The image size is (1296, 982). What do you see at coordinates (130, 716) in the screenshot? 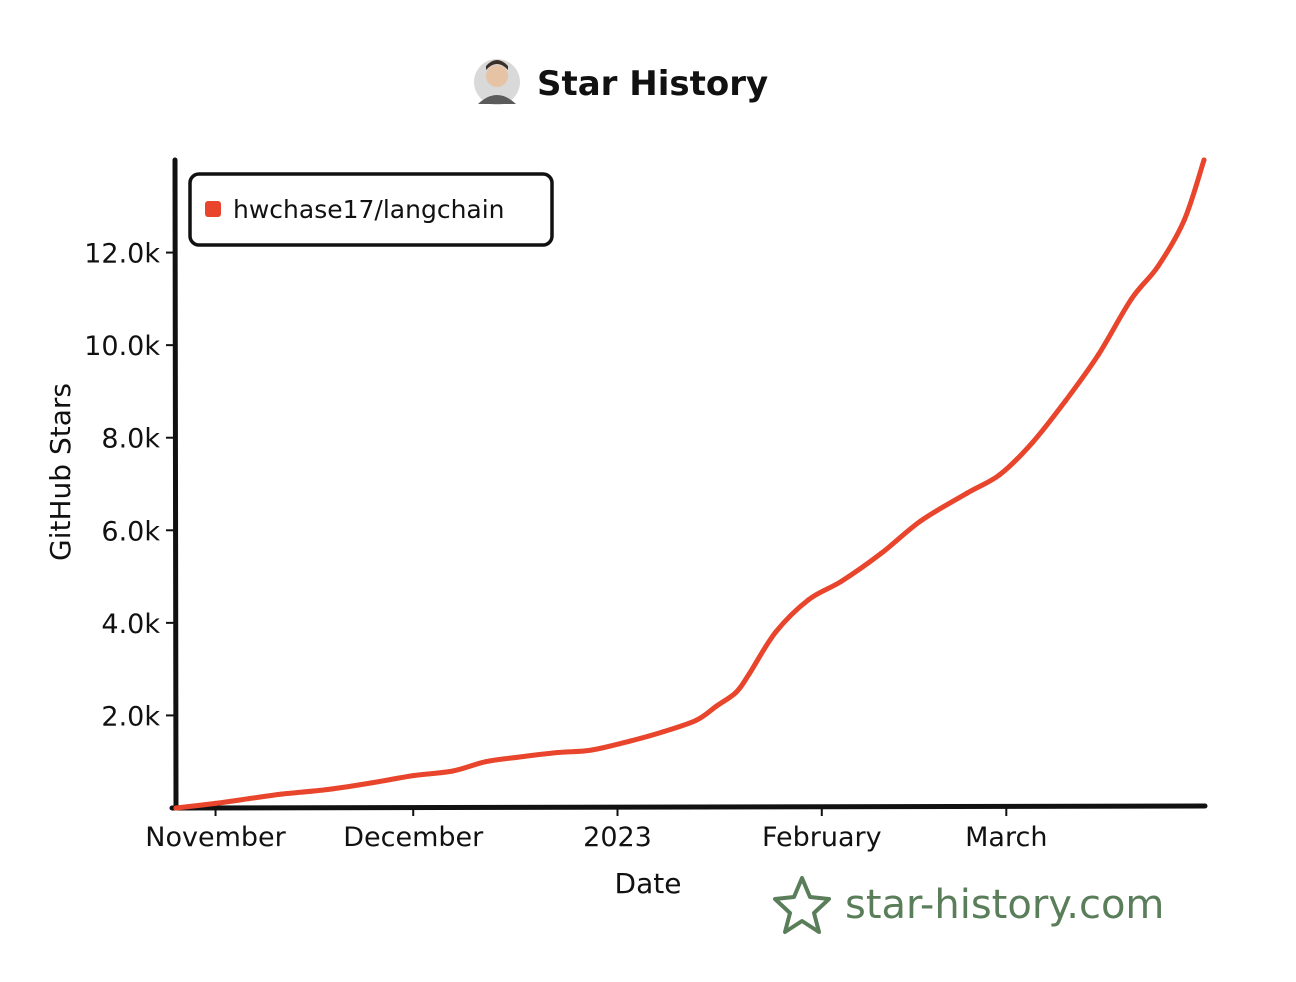
I see `y-tick-label: 2.0k` at bounding box center [130, 716].